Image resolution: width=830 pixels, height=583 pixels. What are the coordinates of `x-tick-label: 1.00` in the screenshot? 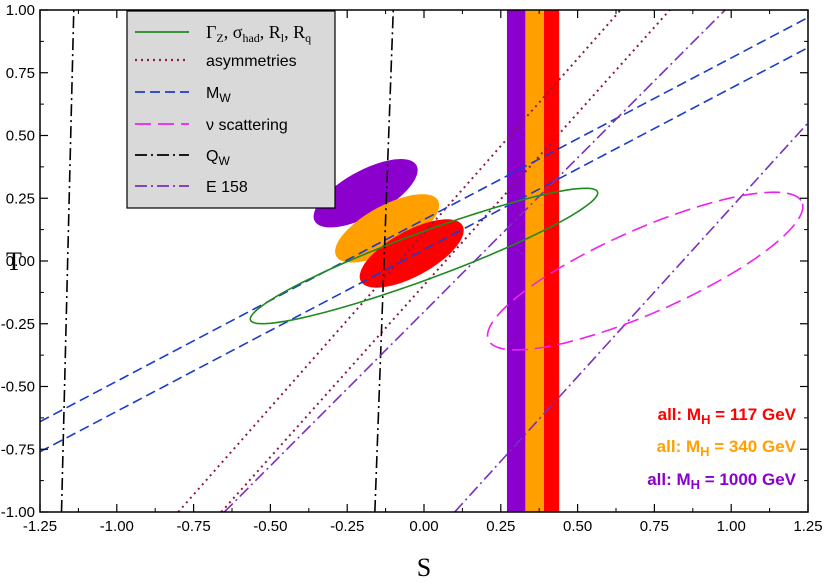 It's located at (731, 526).